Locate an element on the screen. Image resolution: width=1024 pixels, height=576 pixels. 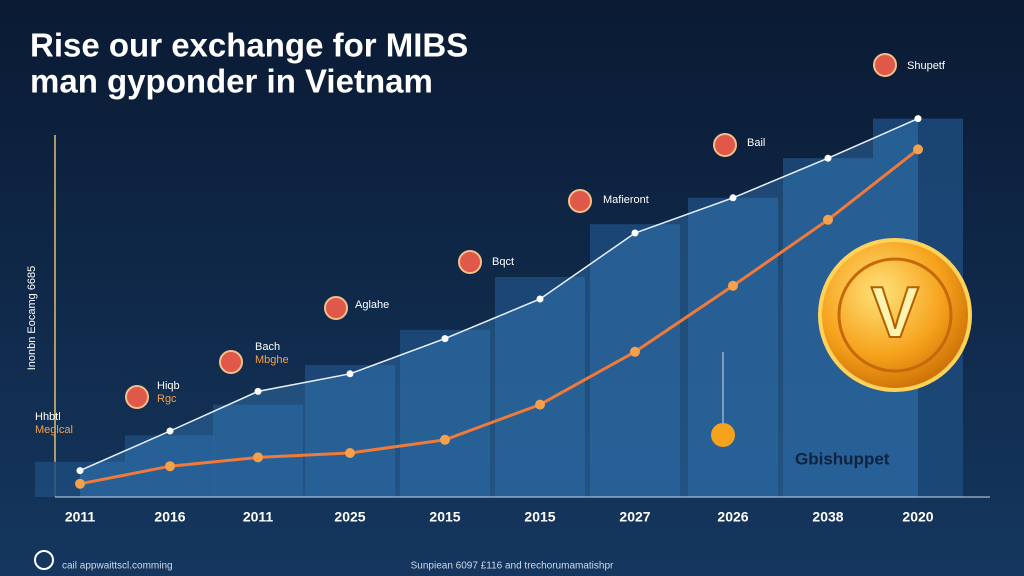
coin-letter: V is located at coordinates (895, 313).